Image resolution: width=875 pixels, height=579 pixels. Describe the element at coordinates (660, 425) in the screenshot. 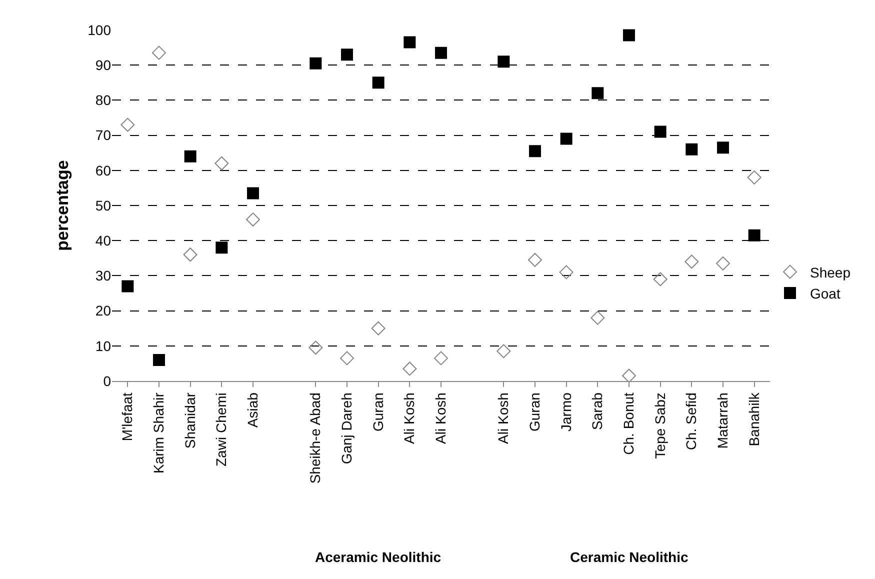

I see `x-tick-label: Tepe Sabz` at that location.